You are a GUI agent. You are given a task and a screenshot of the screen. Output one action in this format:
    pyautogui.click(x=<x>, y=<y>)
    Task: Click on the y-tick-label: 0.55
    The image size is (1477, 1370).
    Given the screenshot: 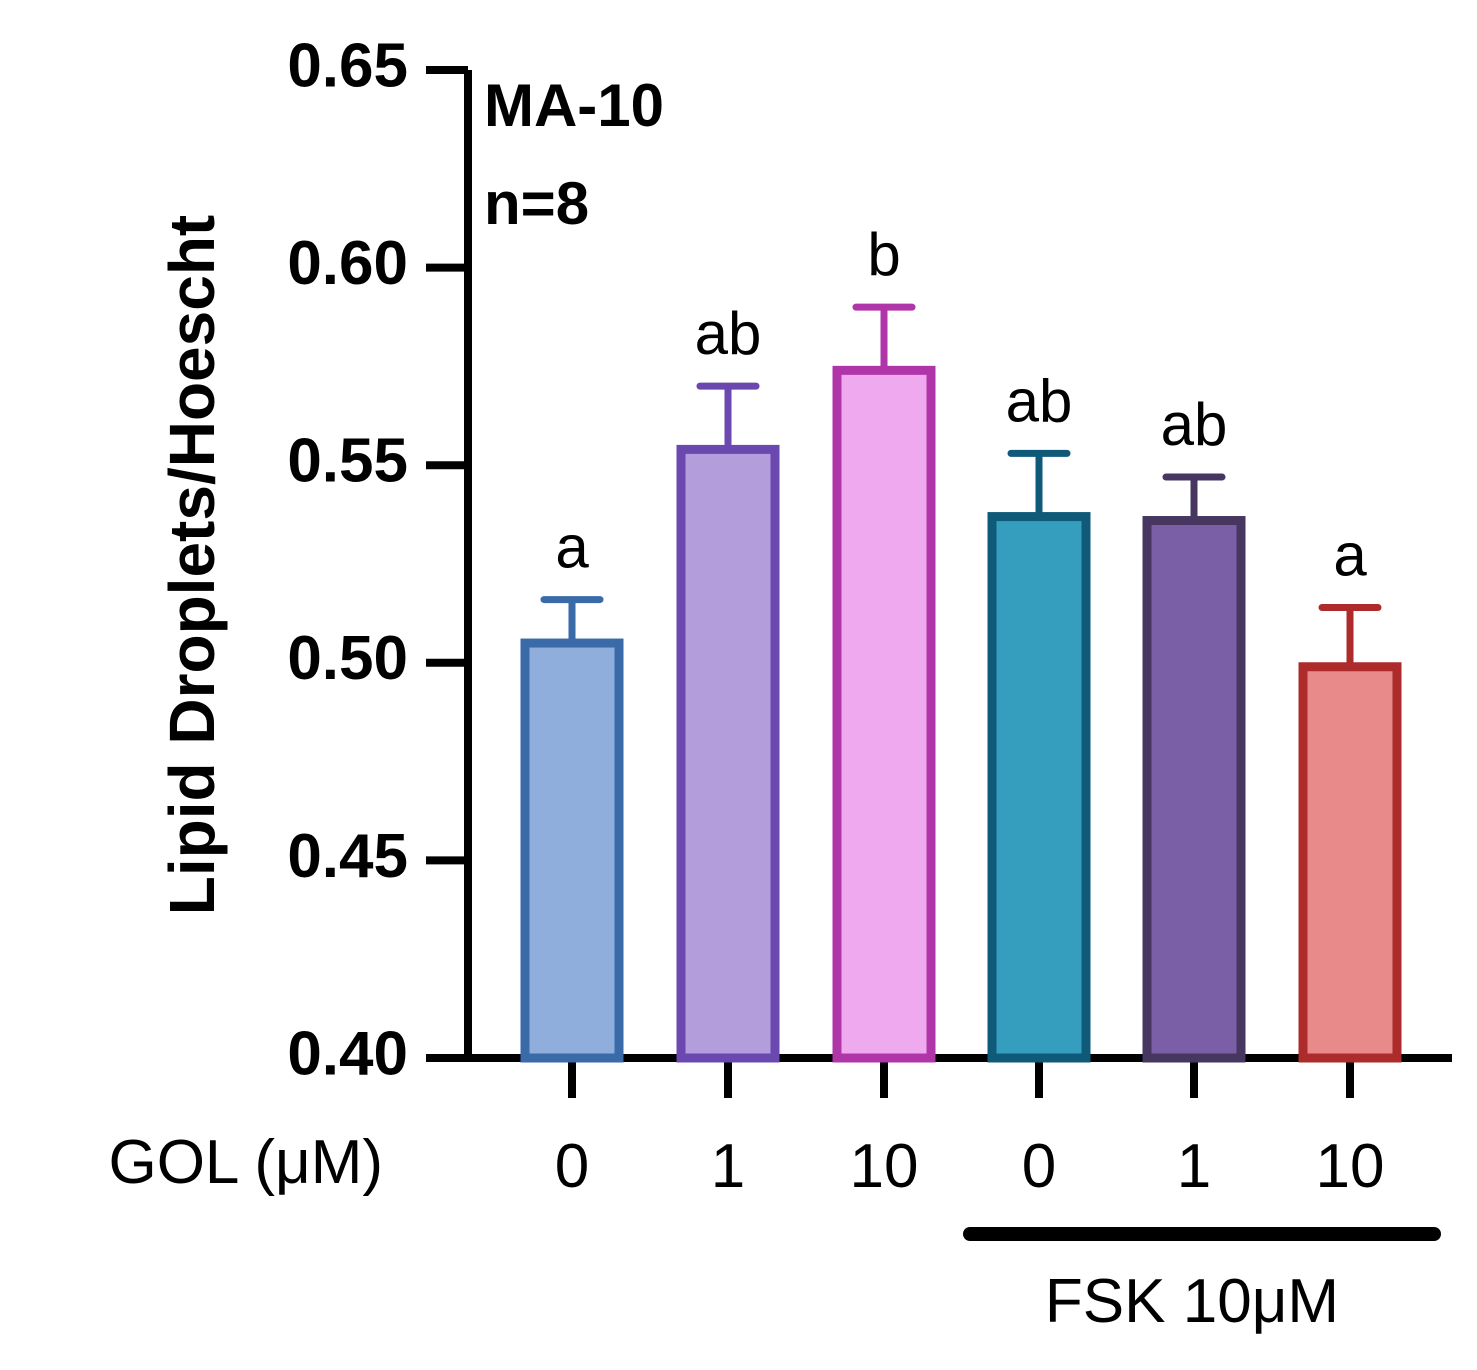 What is the action you would take?
    pyautogui.click(x=347, y=461)
    